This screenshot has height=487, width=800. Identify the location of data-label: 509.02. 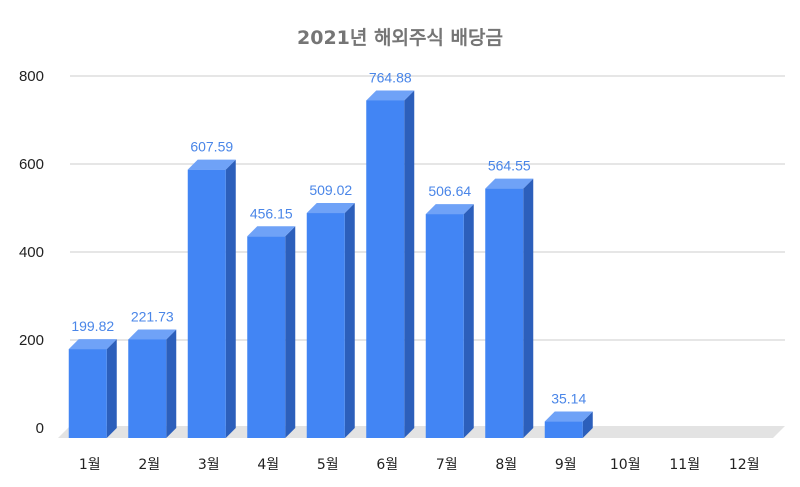
(330, 190).